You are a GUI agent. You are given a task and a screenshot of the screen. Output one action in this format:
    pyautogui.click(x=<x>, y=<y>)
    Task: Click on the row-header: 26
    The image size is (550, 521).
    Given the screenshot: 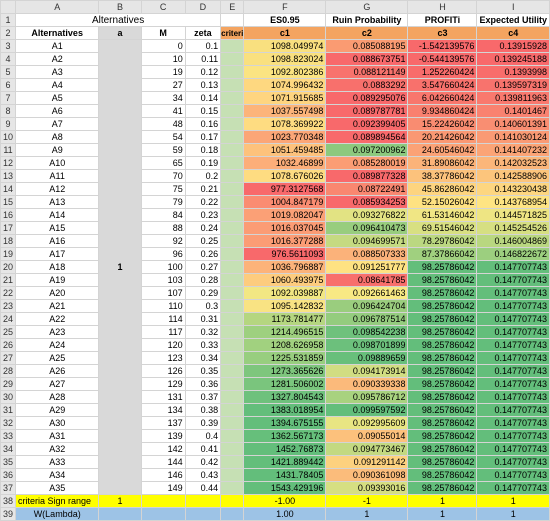 What is the action you would take?
    pyautogui.click(x=8, y=345)
    